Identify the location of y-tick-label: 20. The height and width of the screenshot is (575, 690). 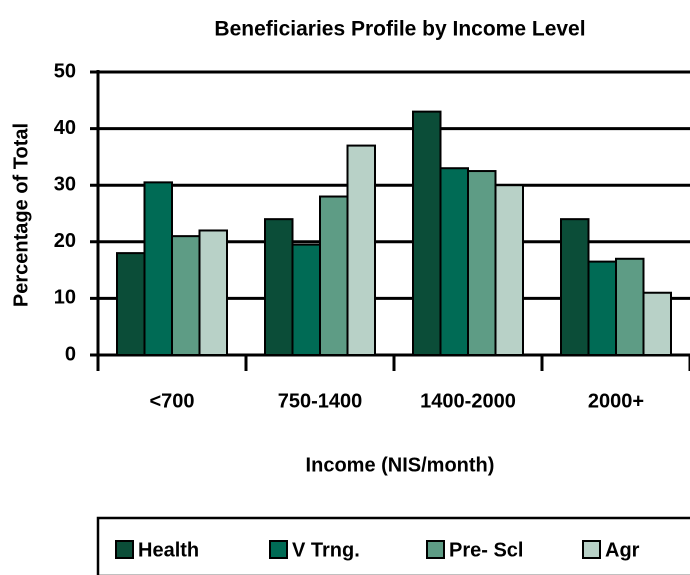
(65, 241).